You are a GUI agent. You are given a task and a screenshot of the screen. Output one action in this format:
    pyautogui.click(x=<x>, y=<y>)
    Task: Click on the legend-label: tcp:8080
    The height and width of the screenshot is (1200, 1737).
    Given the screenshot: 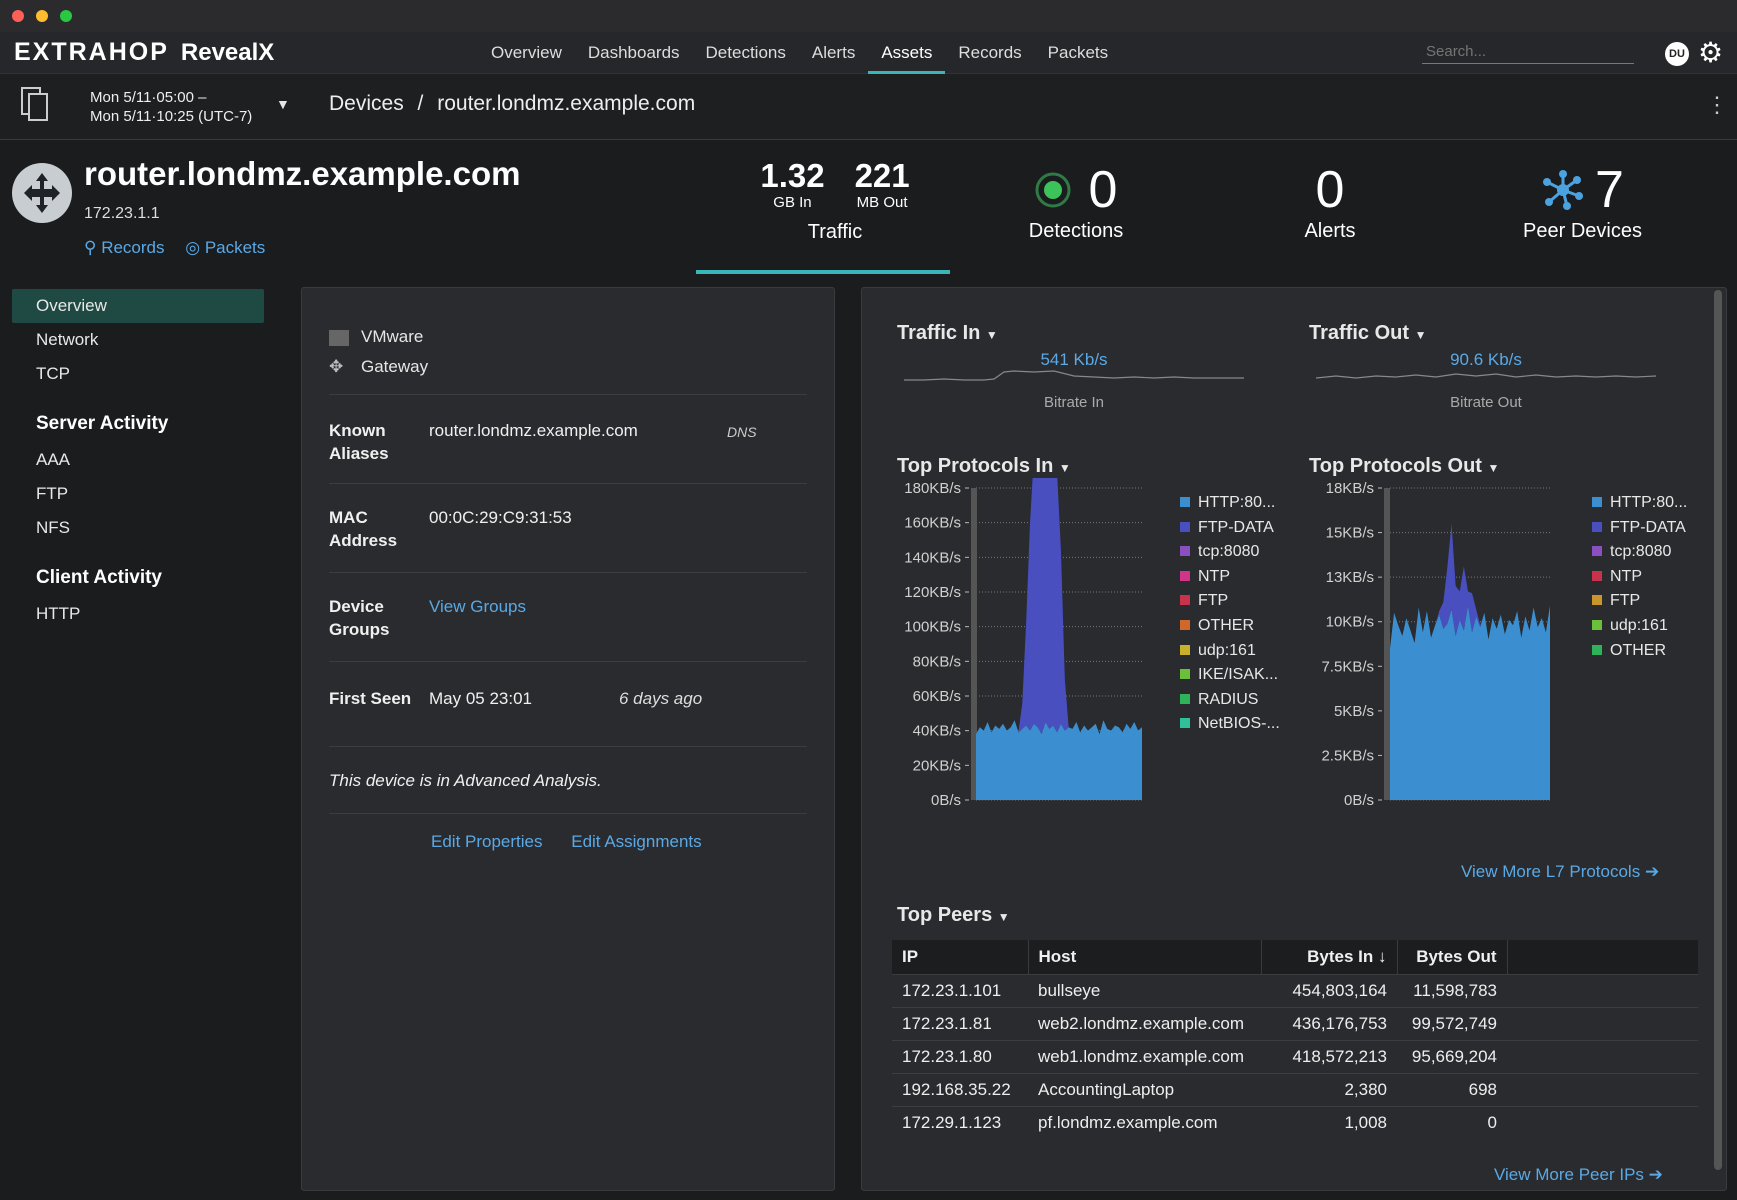 What is the action you would take?
    pyautogui.click(x=1229, y=552)
    